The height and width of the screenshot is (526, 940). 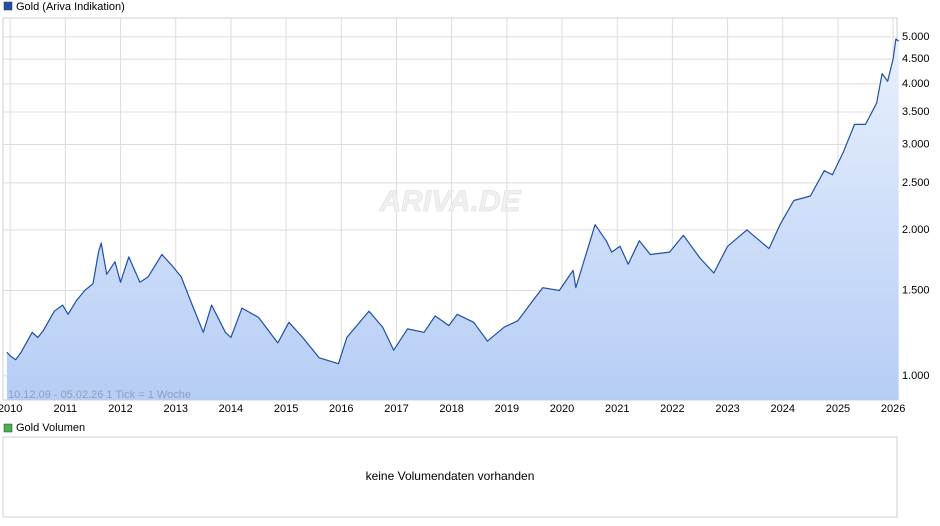 I want to click on x-tick-label: 2016, so click(x=341, y=409).